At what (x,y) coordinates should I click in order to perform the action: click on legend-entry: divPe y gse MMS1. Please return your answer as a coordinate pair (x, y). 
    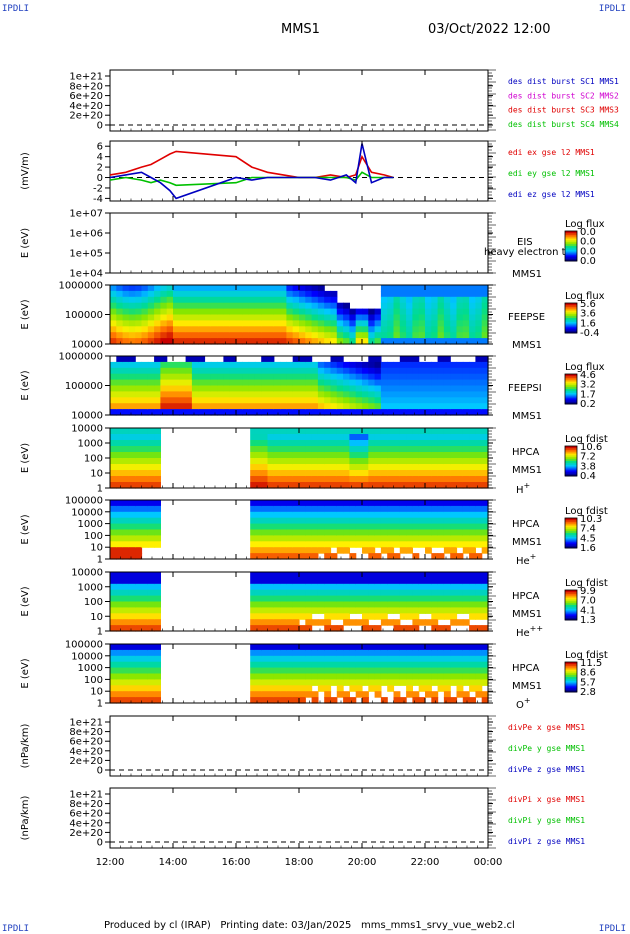
    Looking at the image, I should click on (546, 748).